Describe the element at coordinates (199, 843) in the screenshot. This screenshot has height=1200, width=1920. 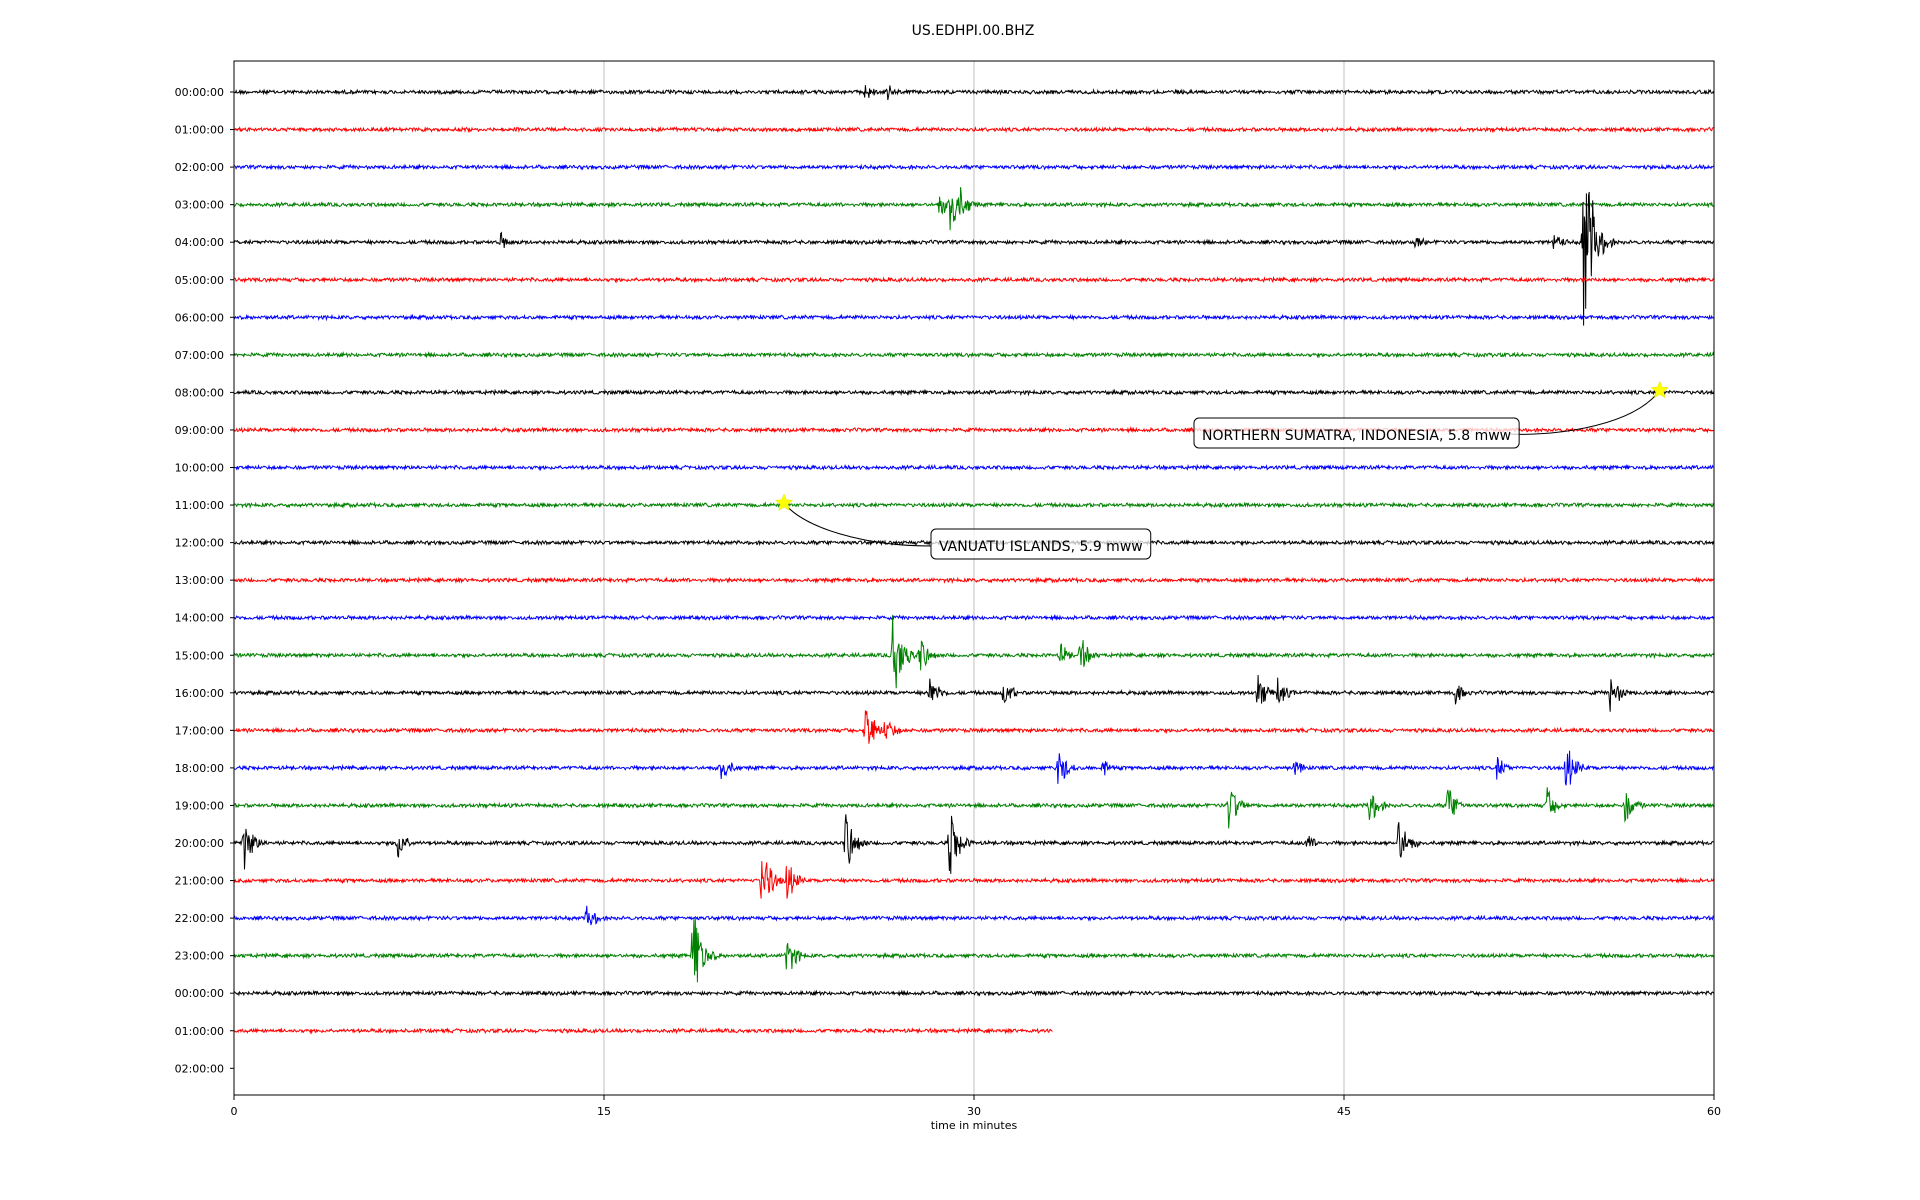
I see `row-time-label: 20:00:00` at that location.